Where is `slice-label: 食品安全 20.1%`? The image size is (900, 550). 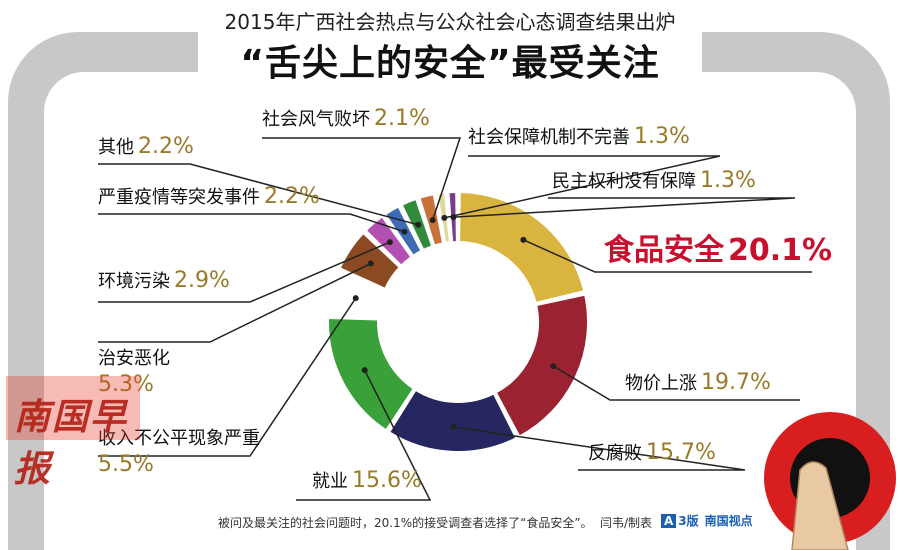 slice-label: 食品安全 20.1% is located at coordinates (718, 251).